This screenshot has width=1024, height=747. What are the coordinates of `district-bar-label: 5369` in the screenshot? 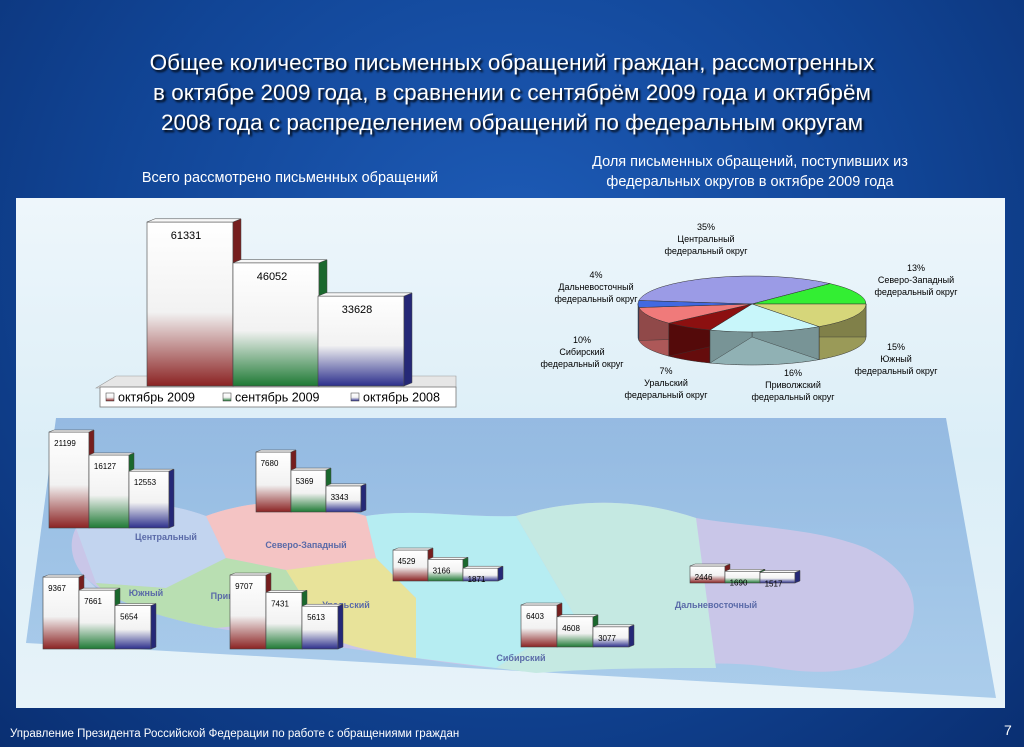 It's located at (305, 481).